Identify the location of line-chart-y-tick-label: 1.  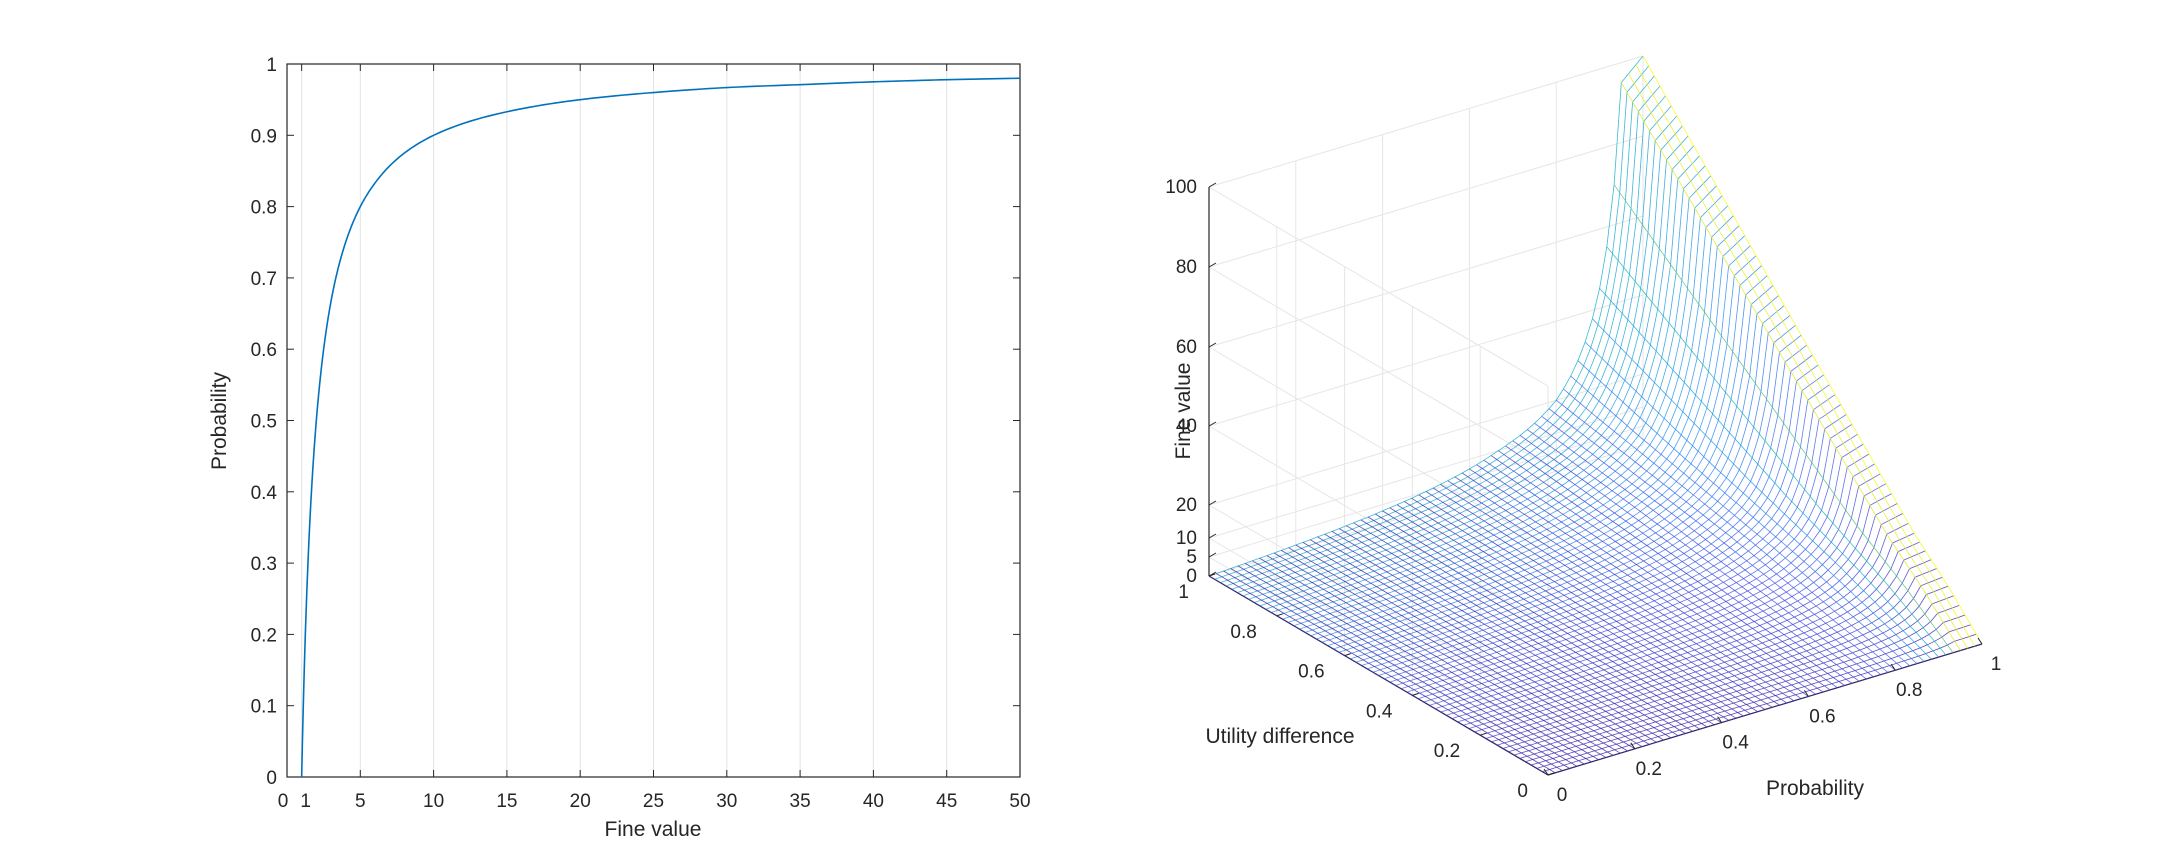
(271, 65).